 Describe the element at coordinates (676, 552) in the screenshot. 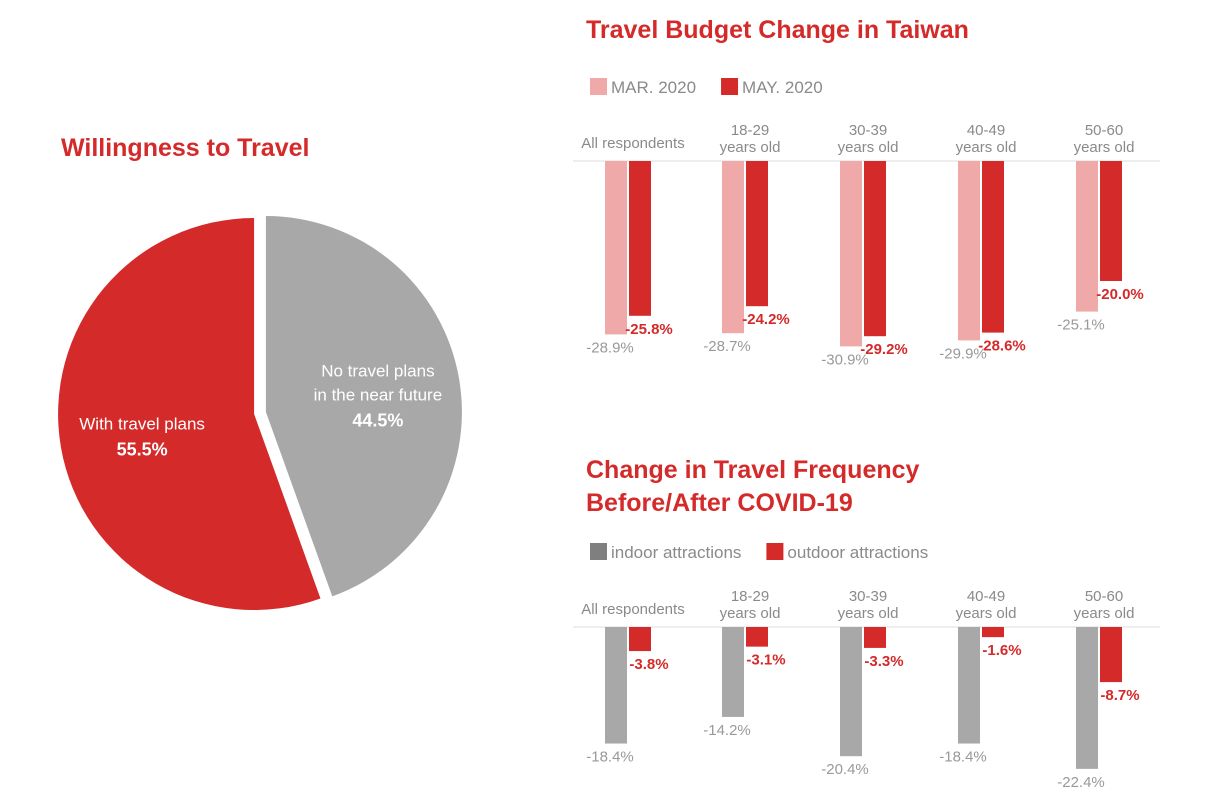

I see `legend-label-0: indoor attractions` at that location.